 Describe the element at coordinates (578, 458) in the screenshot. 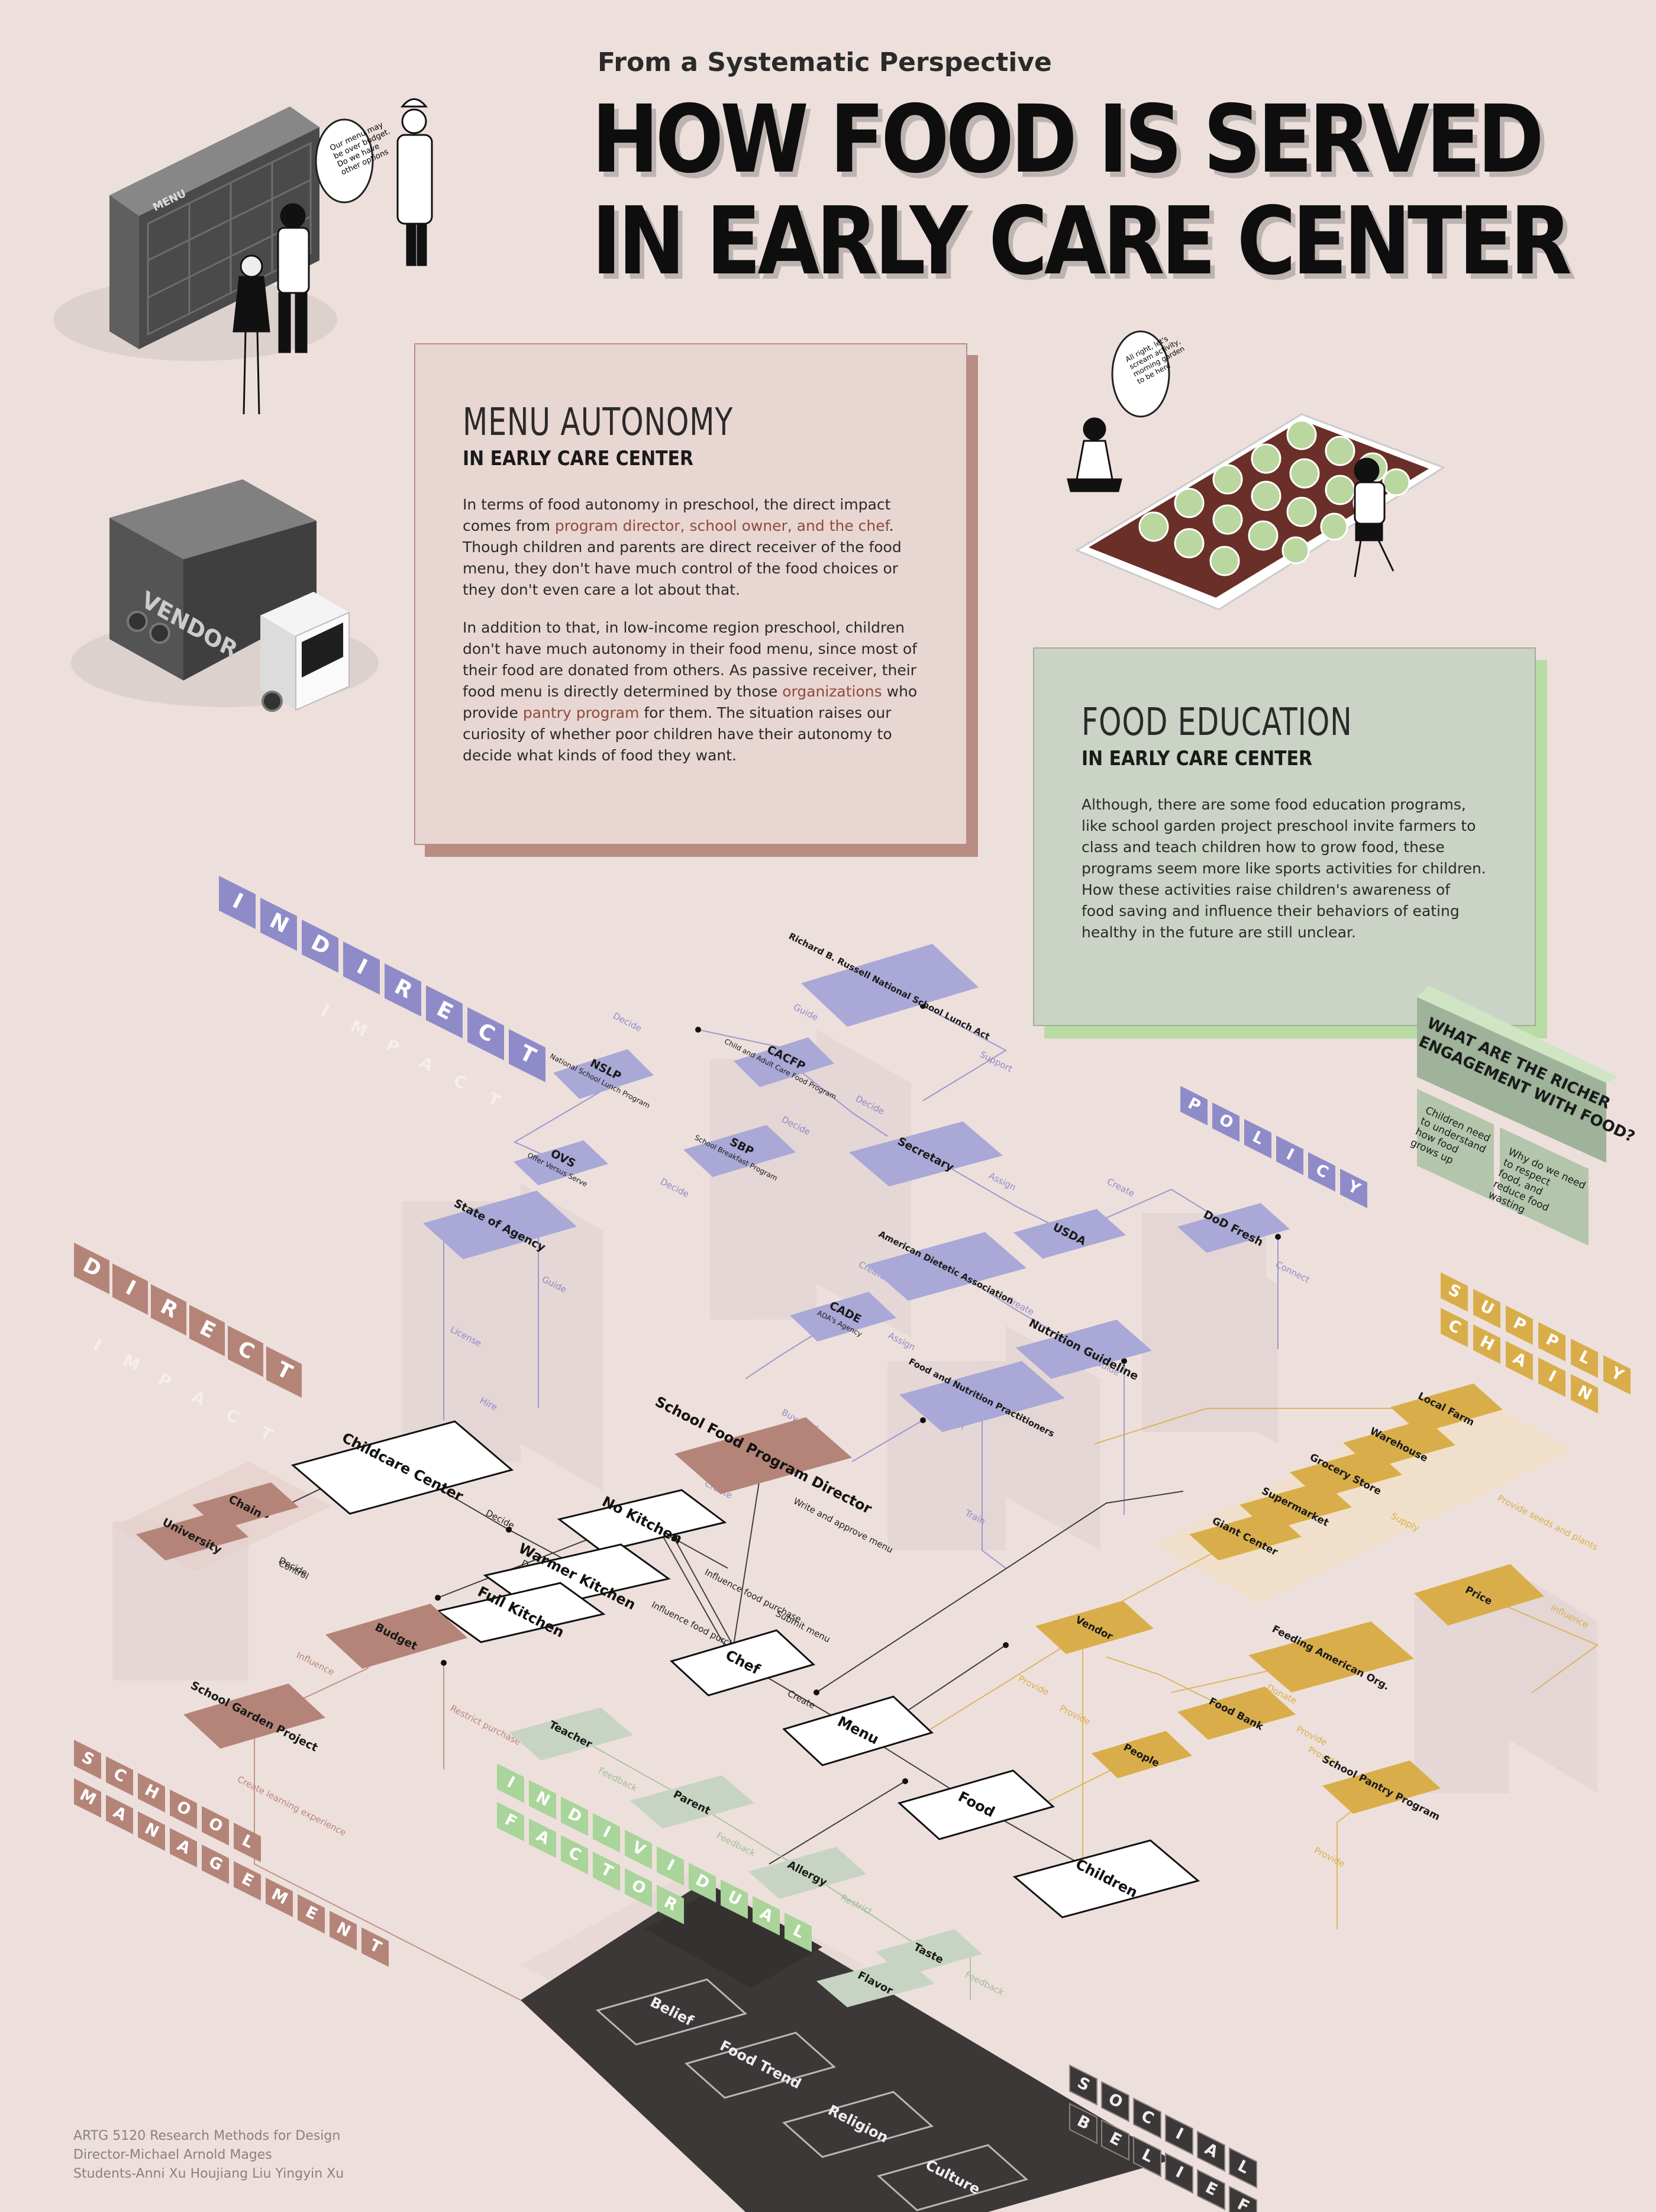

I see `menu-panel-subtitle: IN EARLY CARE CENTER` at that location.